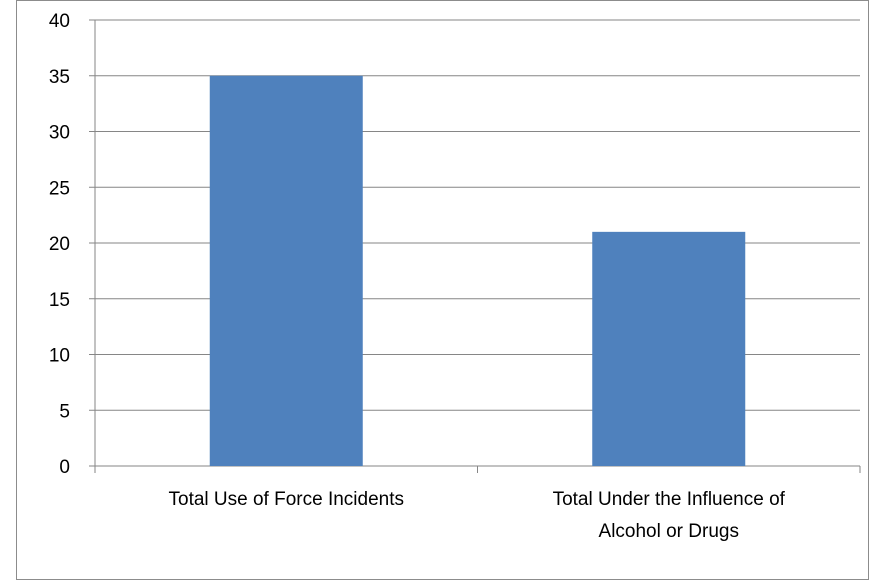  What do you see at coordinates (59, 188) in the screenshot?
I see `y-tick-label: 25` at bounding box center [59, 188].